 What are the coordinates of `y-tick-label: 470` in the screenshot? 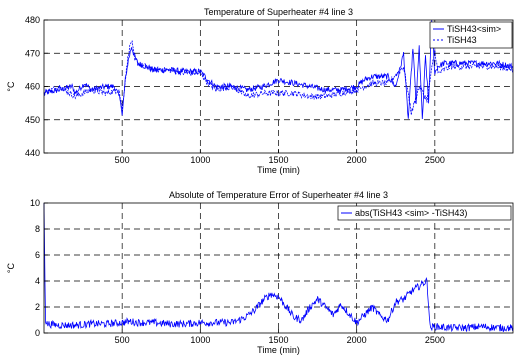 It's located at (32, 53).